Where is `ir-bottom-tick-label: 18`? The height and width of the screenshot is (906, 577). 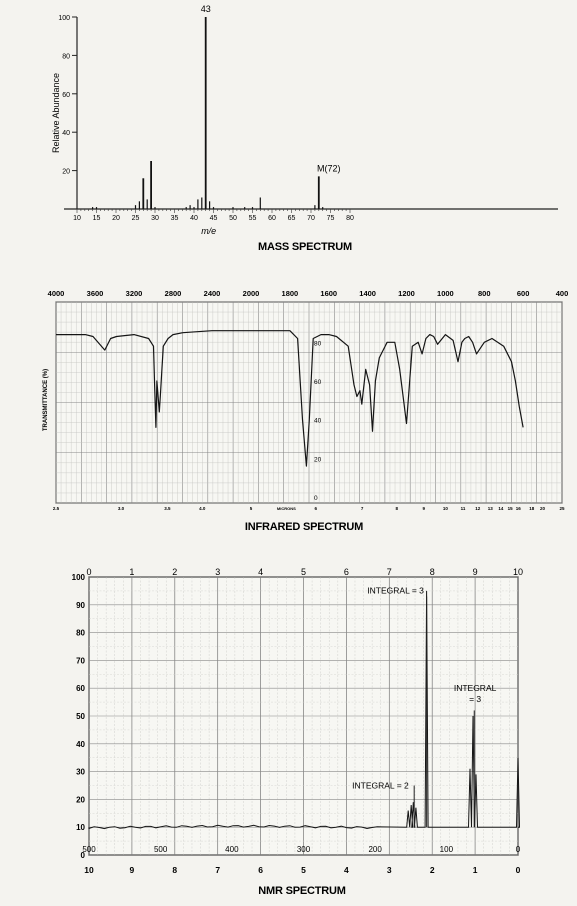
ir-bottom-tick-label: 18 is located at coordinates (532, 508).